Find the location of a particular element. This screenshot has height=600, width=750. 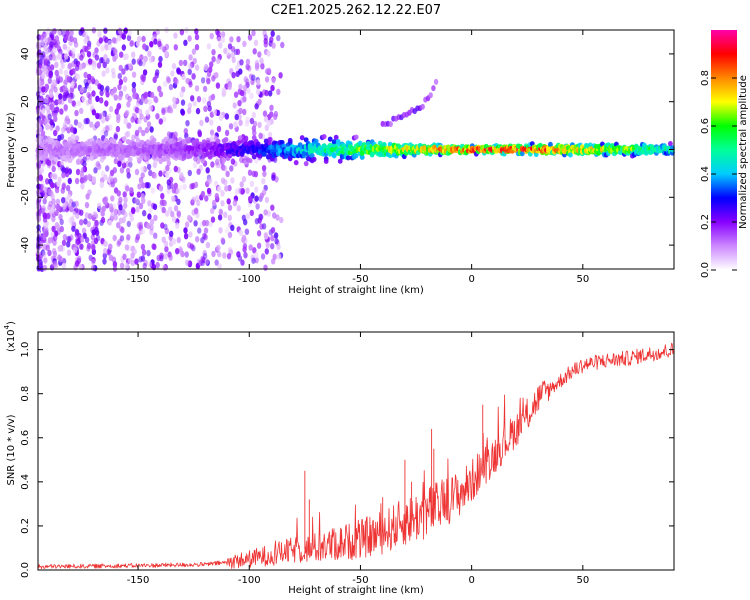

colorbar-label: Normalized spectral amplitude is located at coordinates (743, 152).